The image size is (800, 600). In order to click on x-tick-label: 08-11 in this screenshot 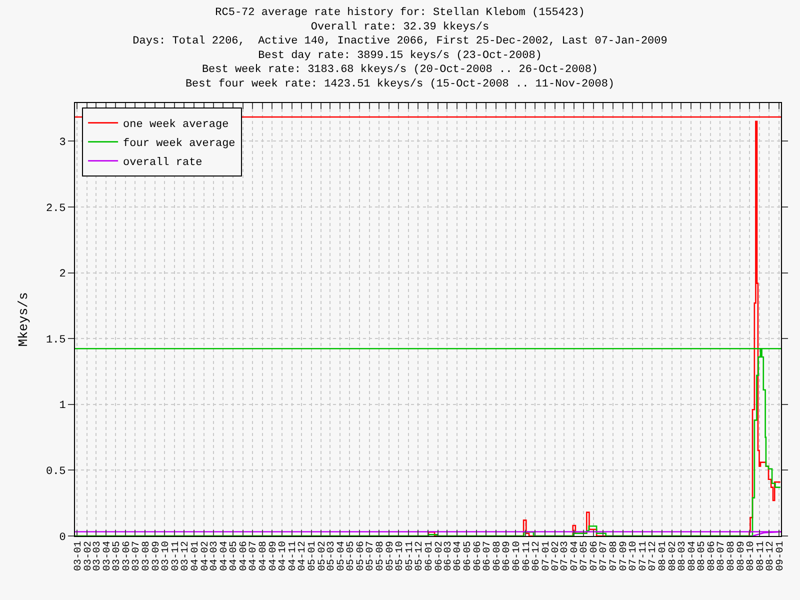, I will do `click(761, 556)`.